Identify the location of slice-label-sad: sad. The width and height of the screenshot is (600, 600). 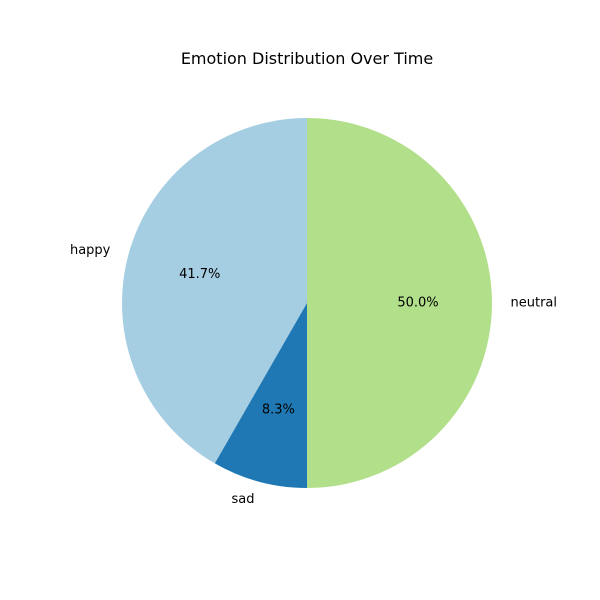
(243, 499).